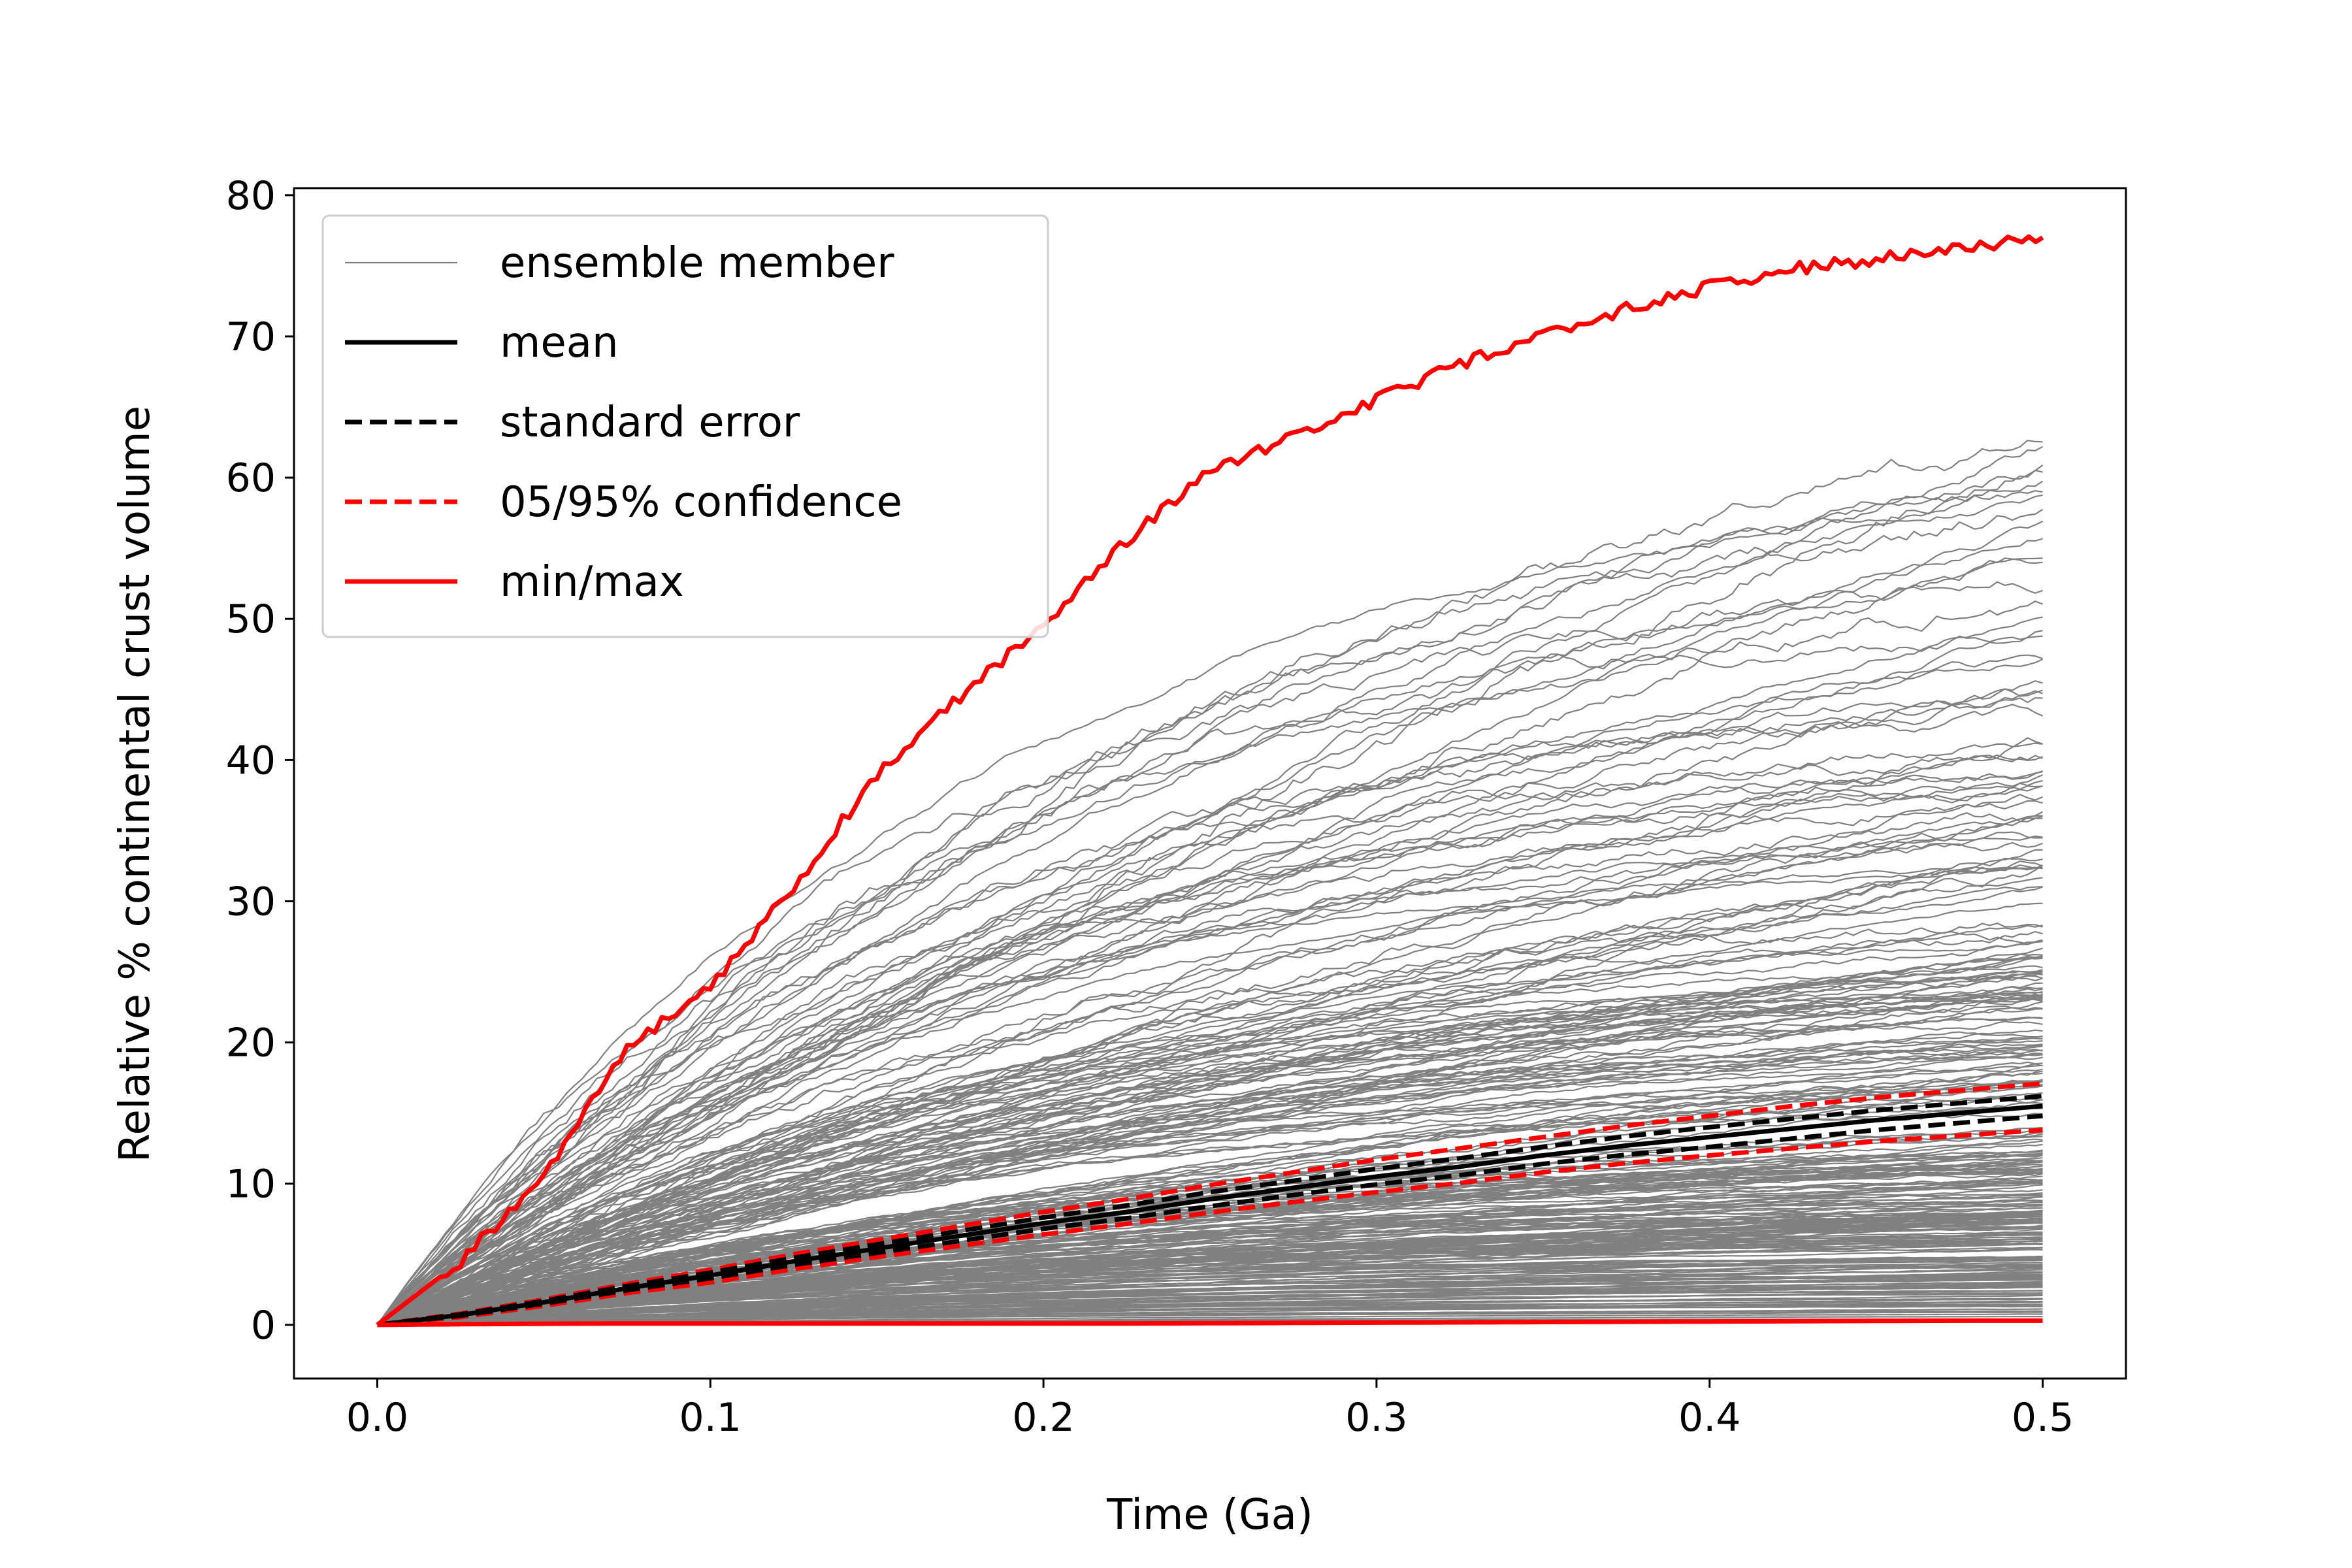 This screenshot has height=1568, width=2352. What do you see at coordinates (263, 1325) in the screenshot?
I see `y-tick-label: 0` at bounding box center [263, 1325].